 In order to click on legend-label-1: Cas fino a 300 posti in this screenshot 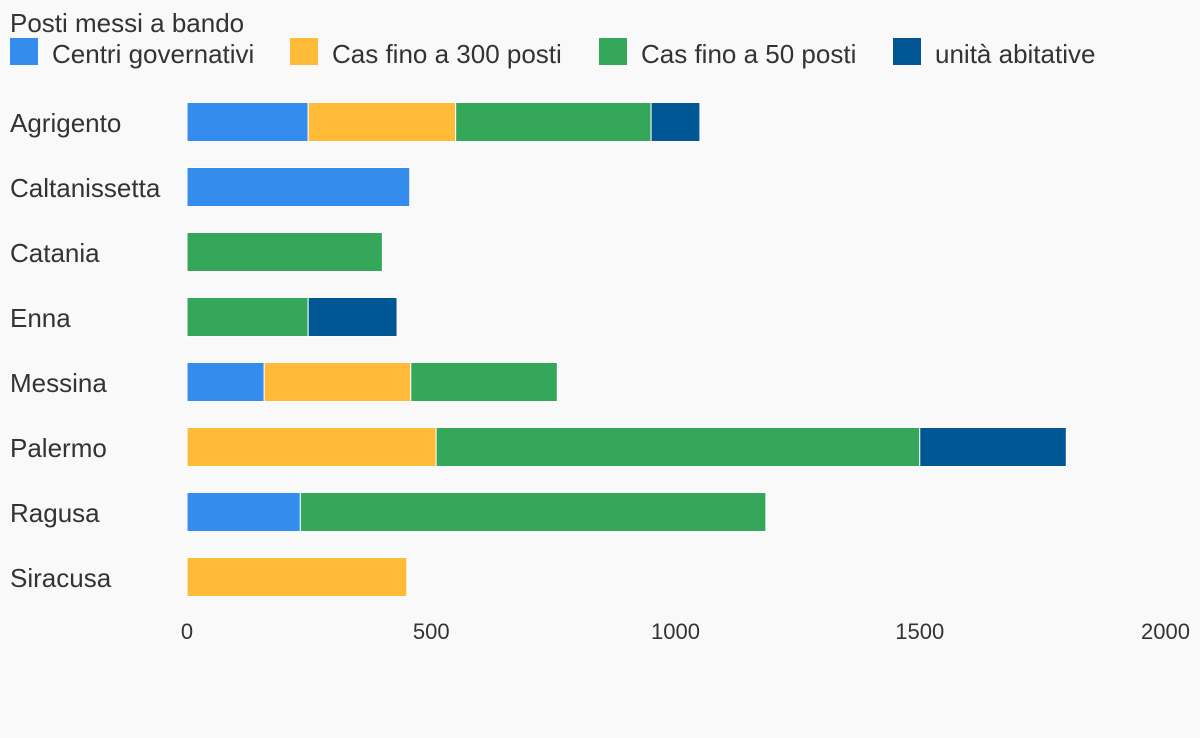, I will do `click(447, 54)`.